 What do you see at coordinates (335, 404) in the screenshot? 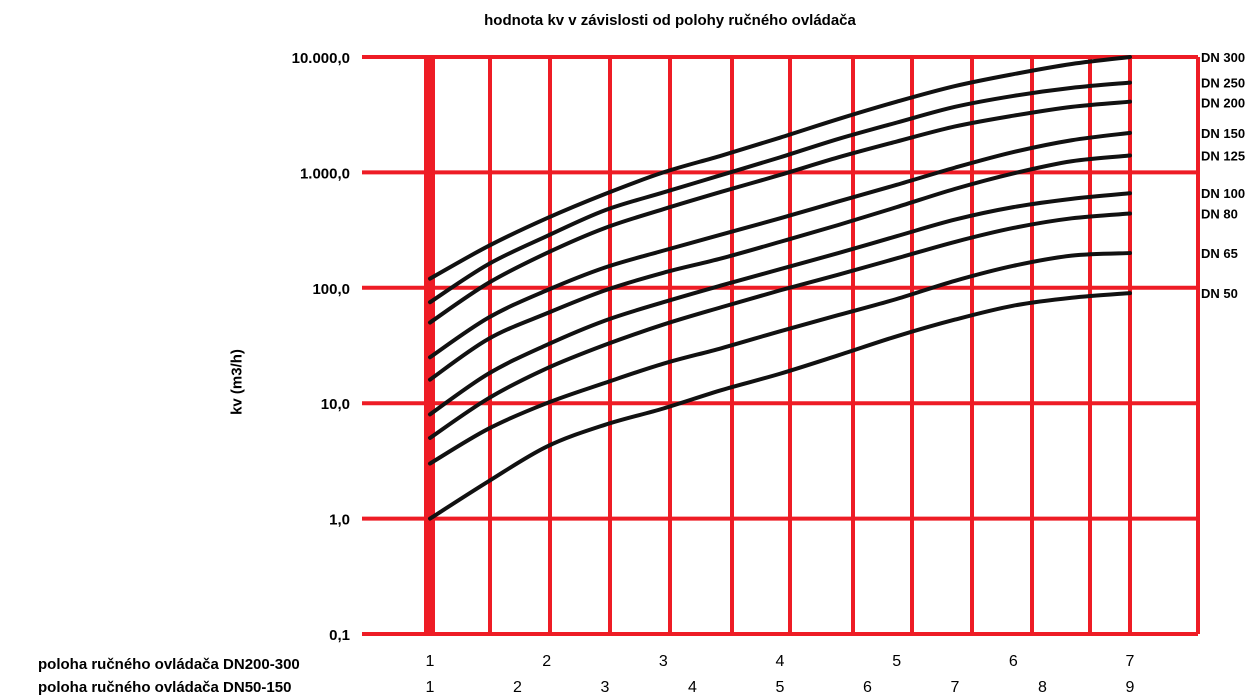
I see `y-tick-label: 10,0` at bounding box center [335, 404].